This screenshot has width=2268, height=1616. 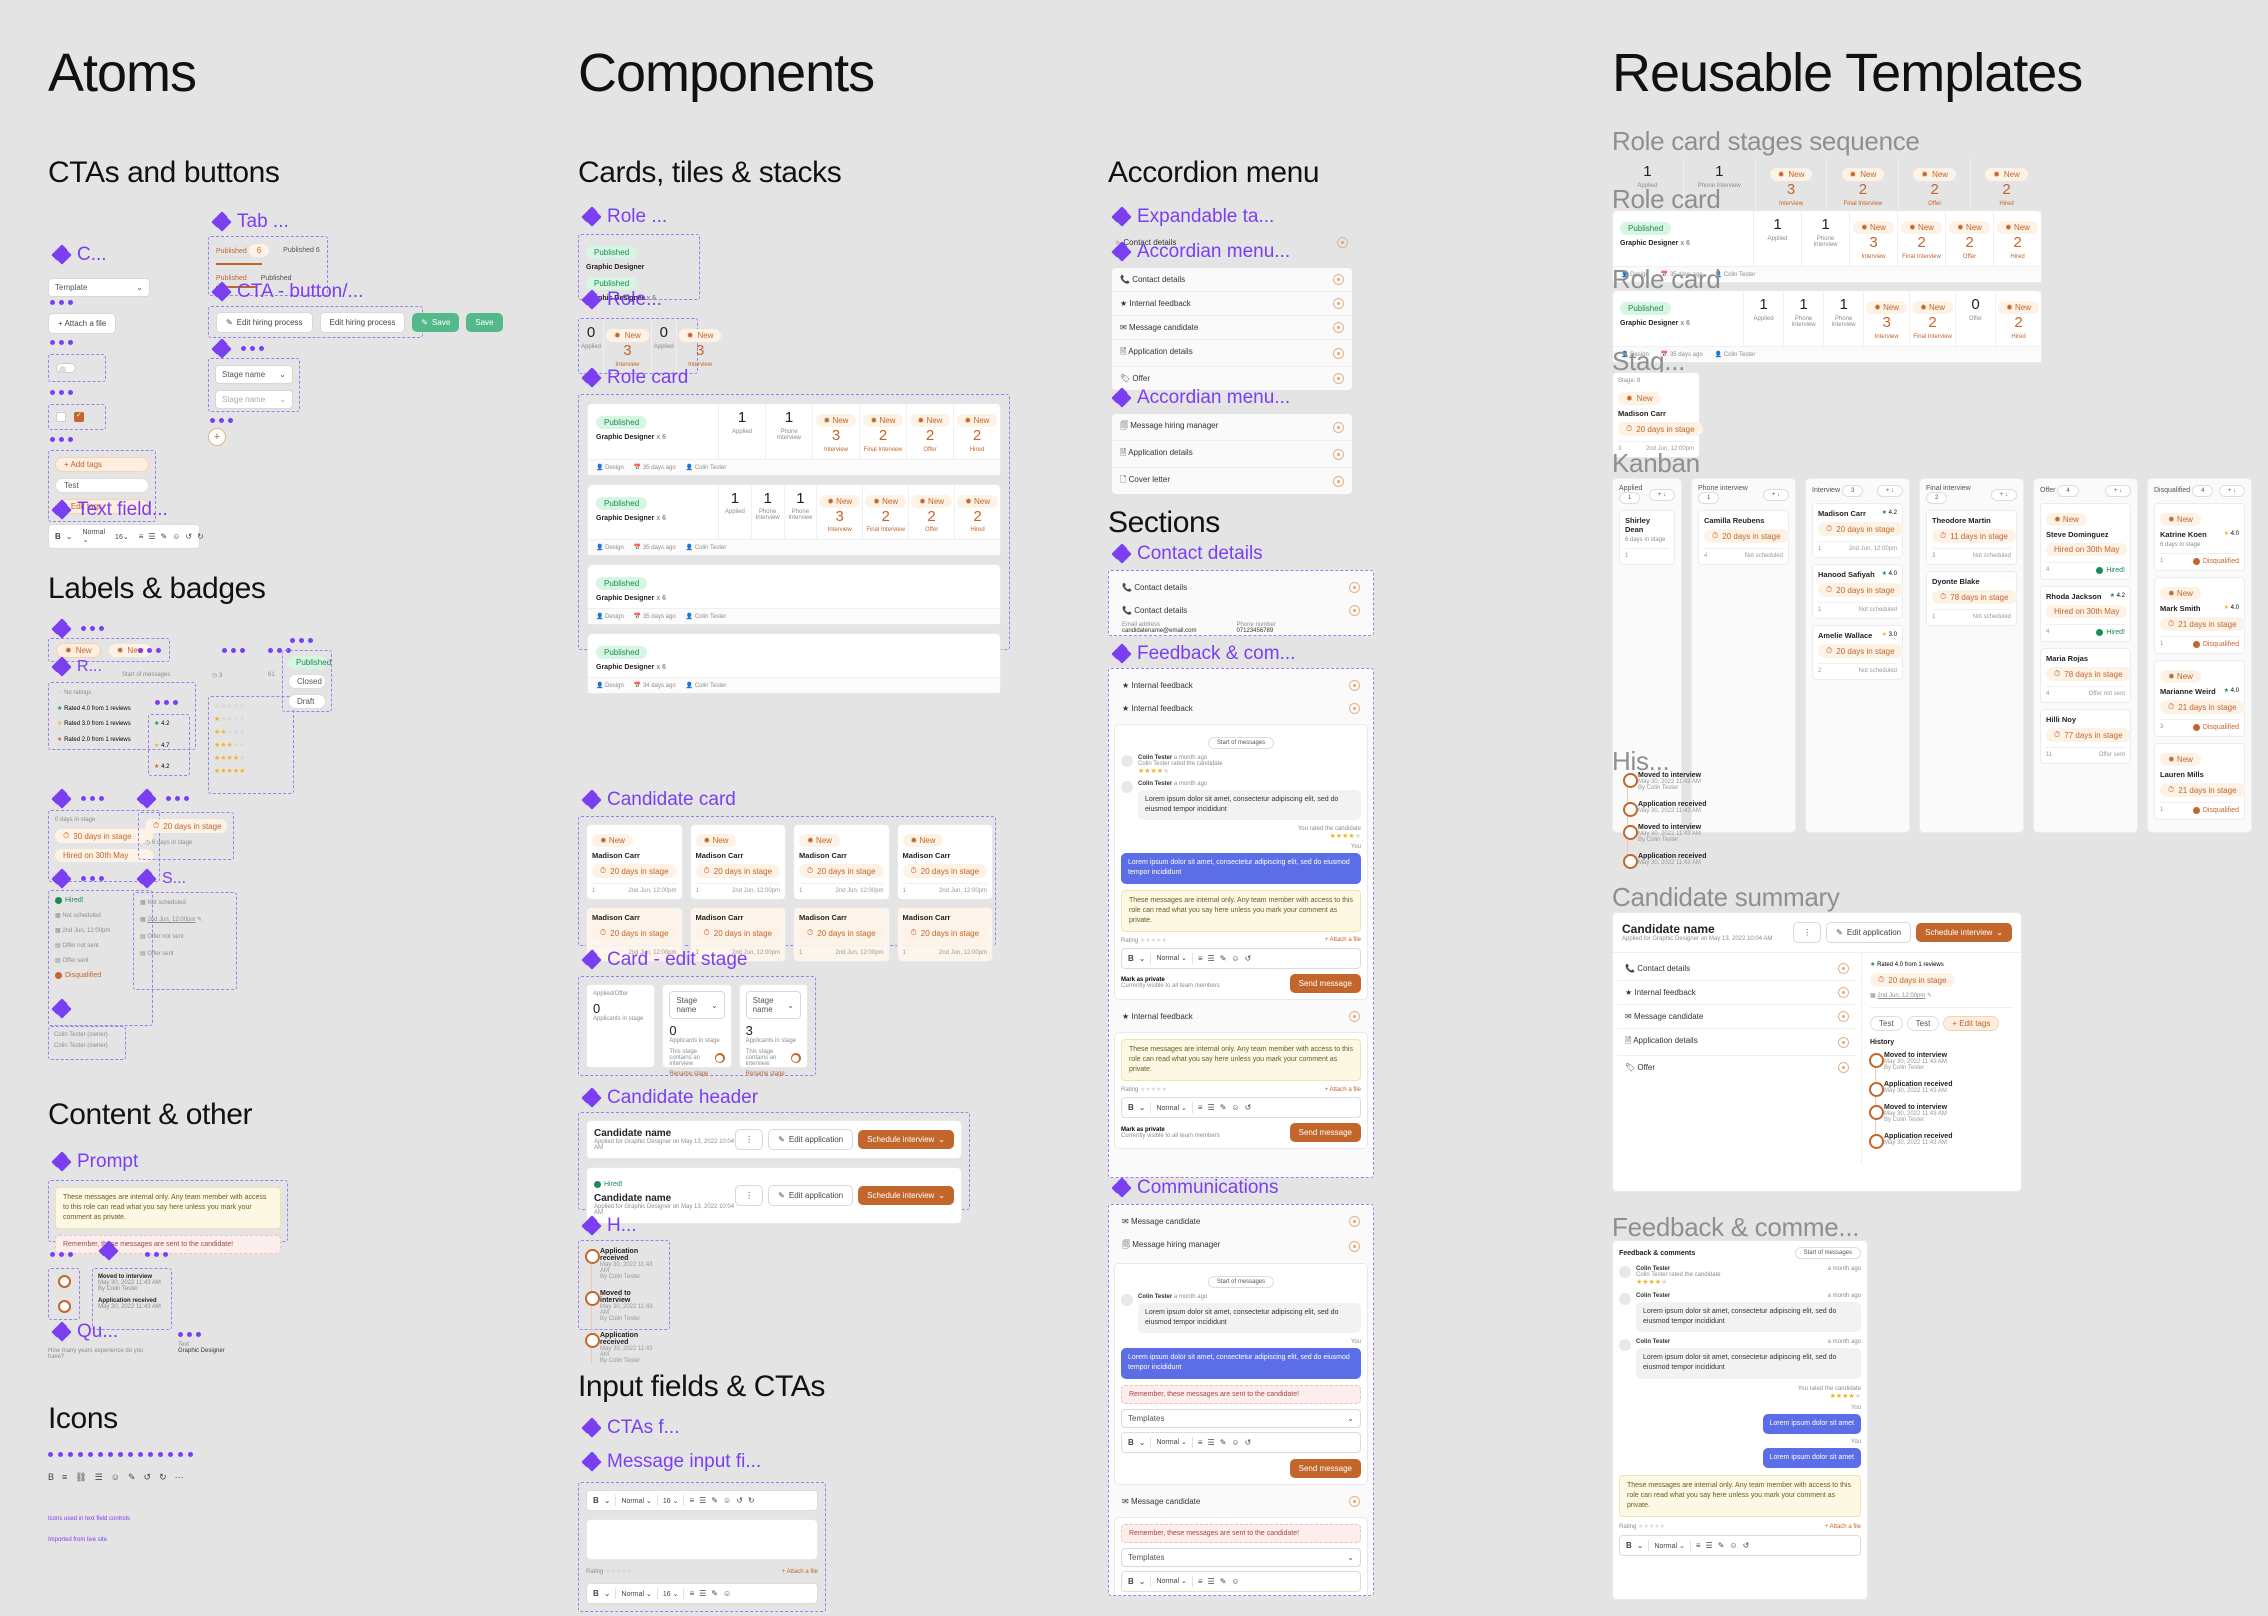 What do you see at coordinates (243, 250) in the screenshot?
I see `tab-published-active: Published 6` at bounding box center [243, 250].